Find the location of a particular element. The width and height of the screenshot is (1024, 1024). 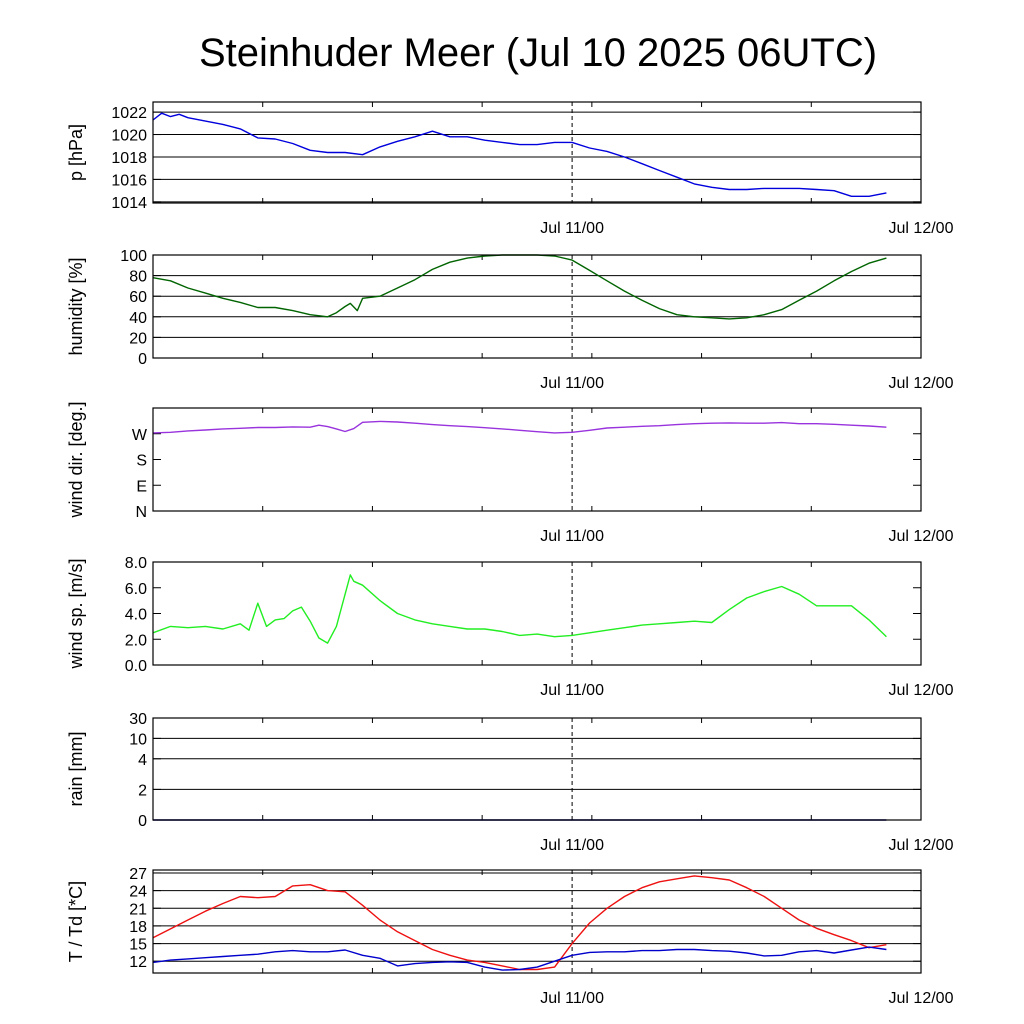

y-tick-label: 1018 is located at coordinates (129, 158).